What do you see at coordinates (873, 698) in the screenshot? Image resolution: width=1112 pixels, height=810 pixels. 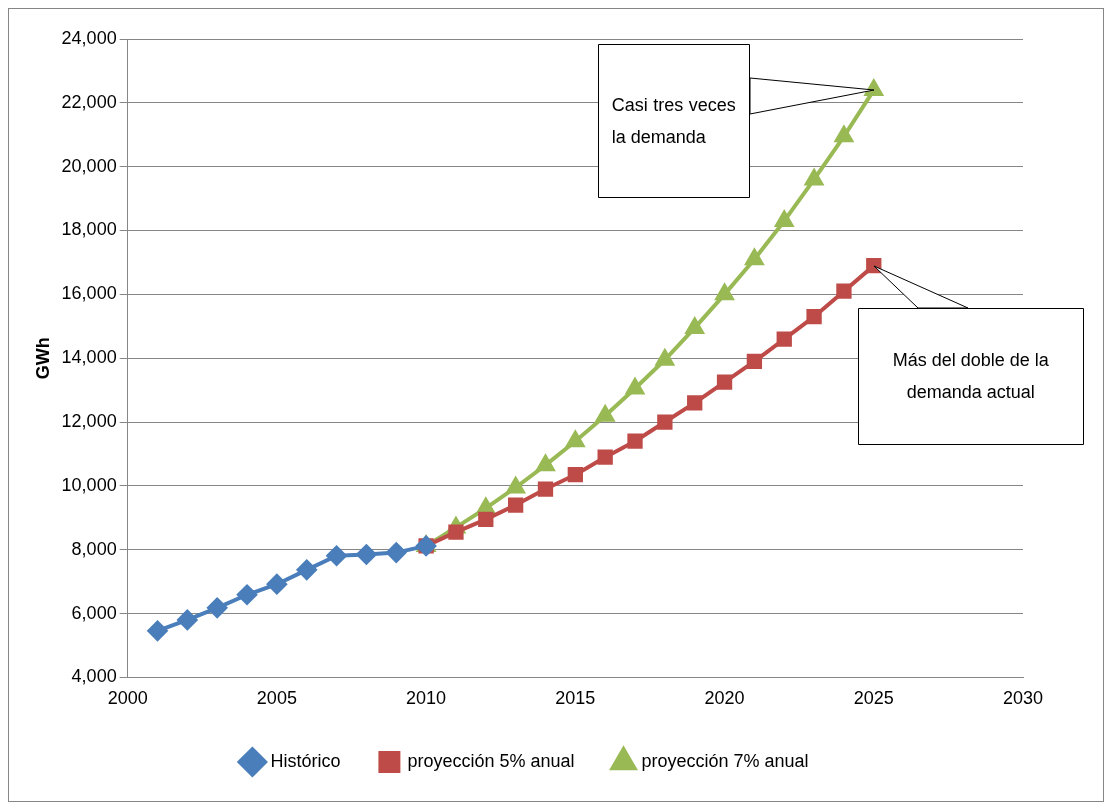 I see `x-tick-label: 2025` at bounding box center [873, 698].